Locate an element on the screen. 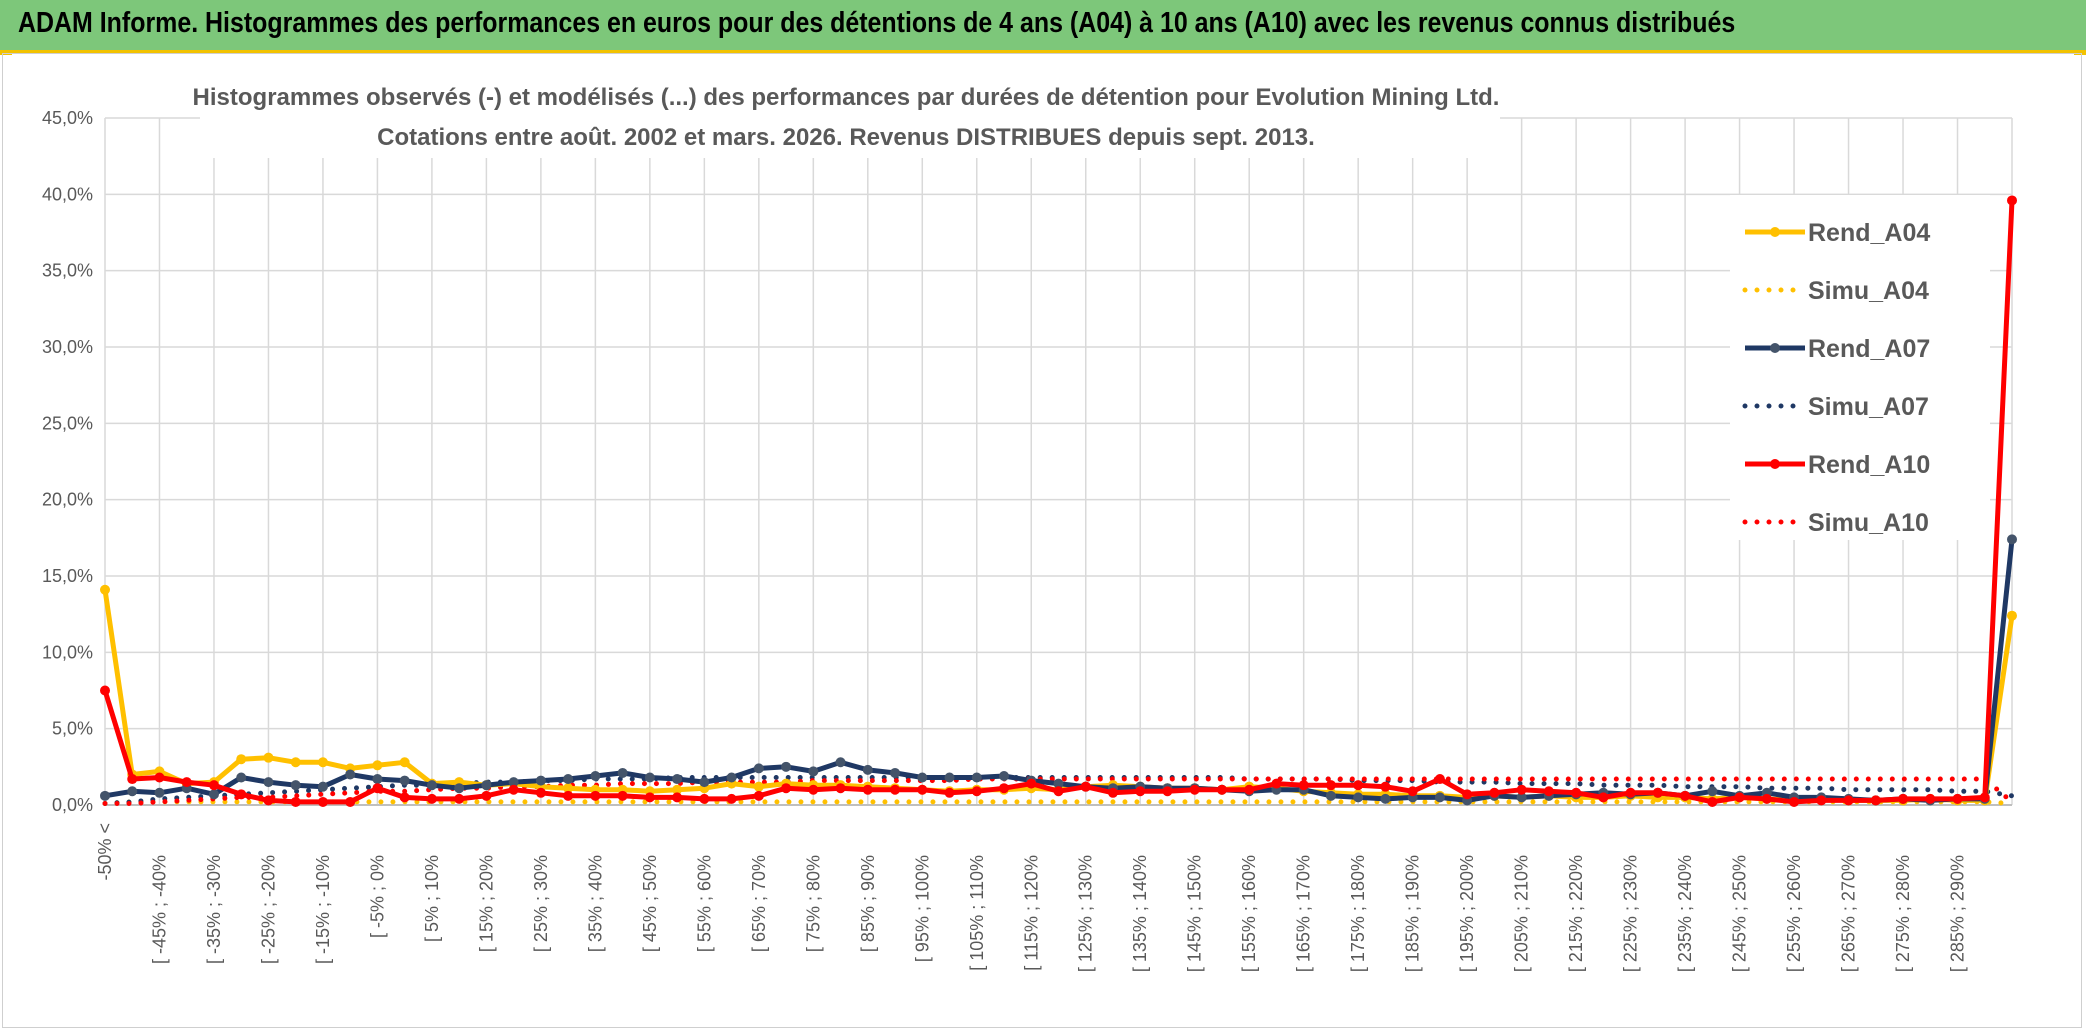 The image size is (2086, 1031). x-tick-label: [ -45% ; -40% is located at coordinates (159, 909).